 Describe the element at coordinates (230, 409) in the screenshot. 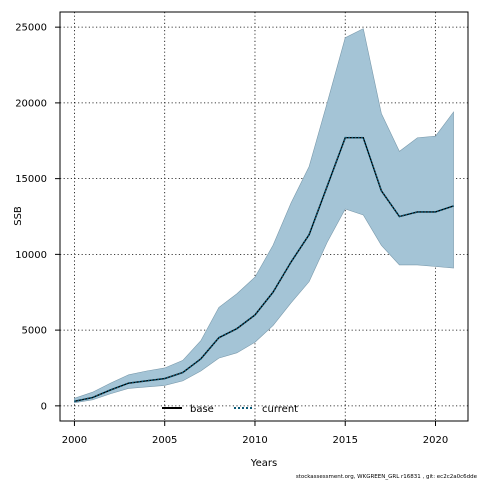

I see `legend: base current` at that location.